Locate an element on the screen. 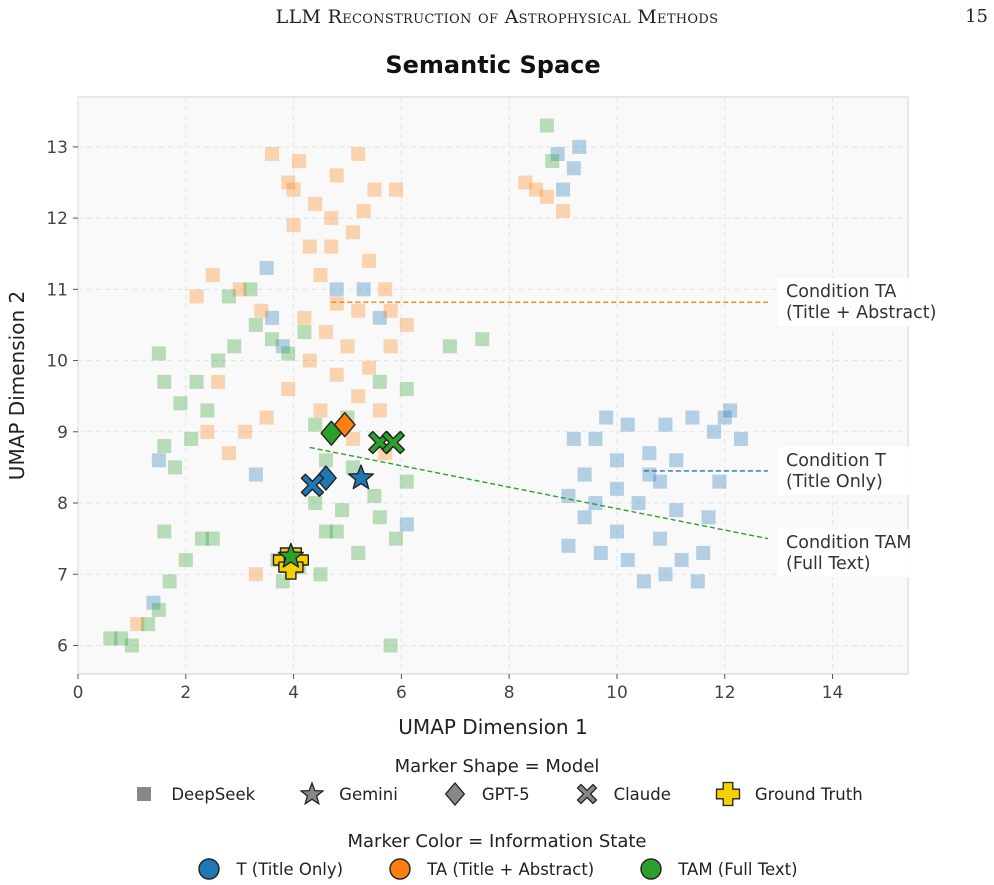  legend-item-ta-title-abstract: TA (Title + Abstract) is located at coordinates (490, 869).